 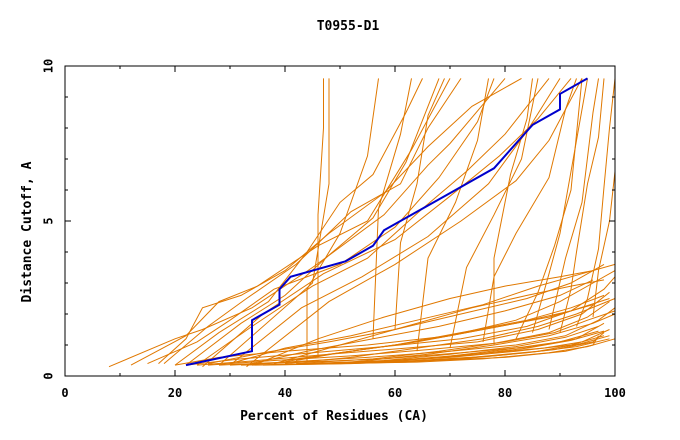 What do you see at coordinates (49, 220) in the screenshot?
I see `y-tick-label-5: 5` at bounding box center [49, 220].